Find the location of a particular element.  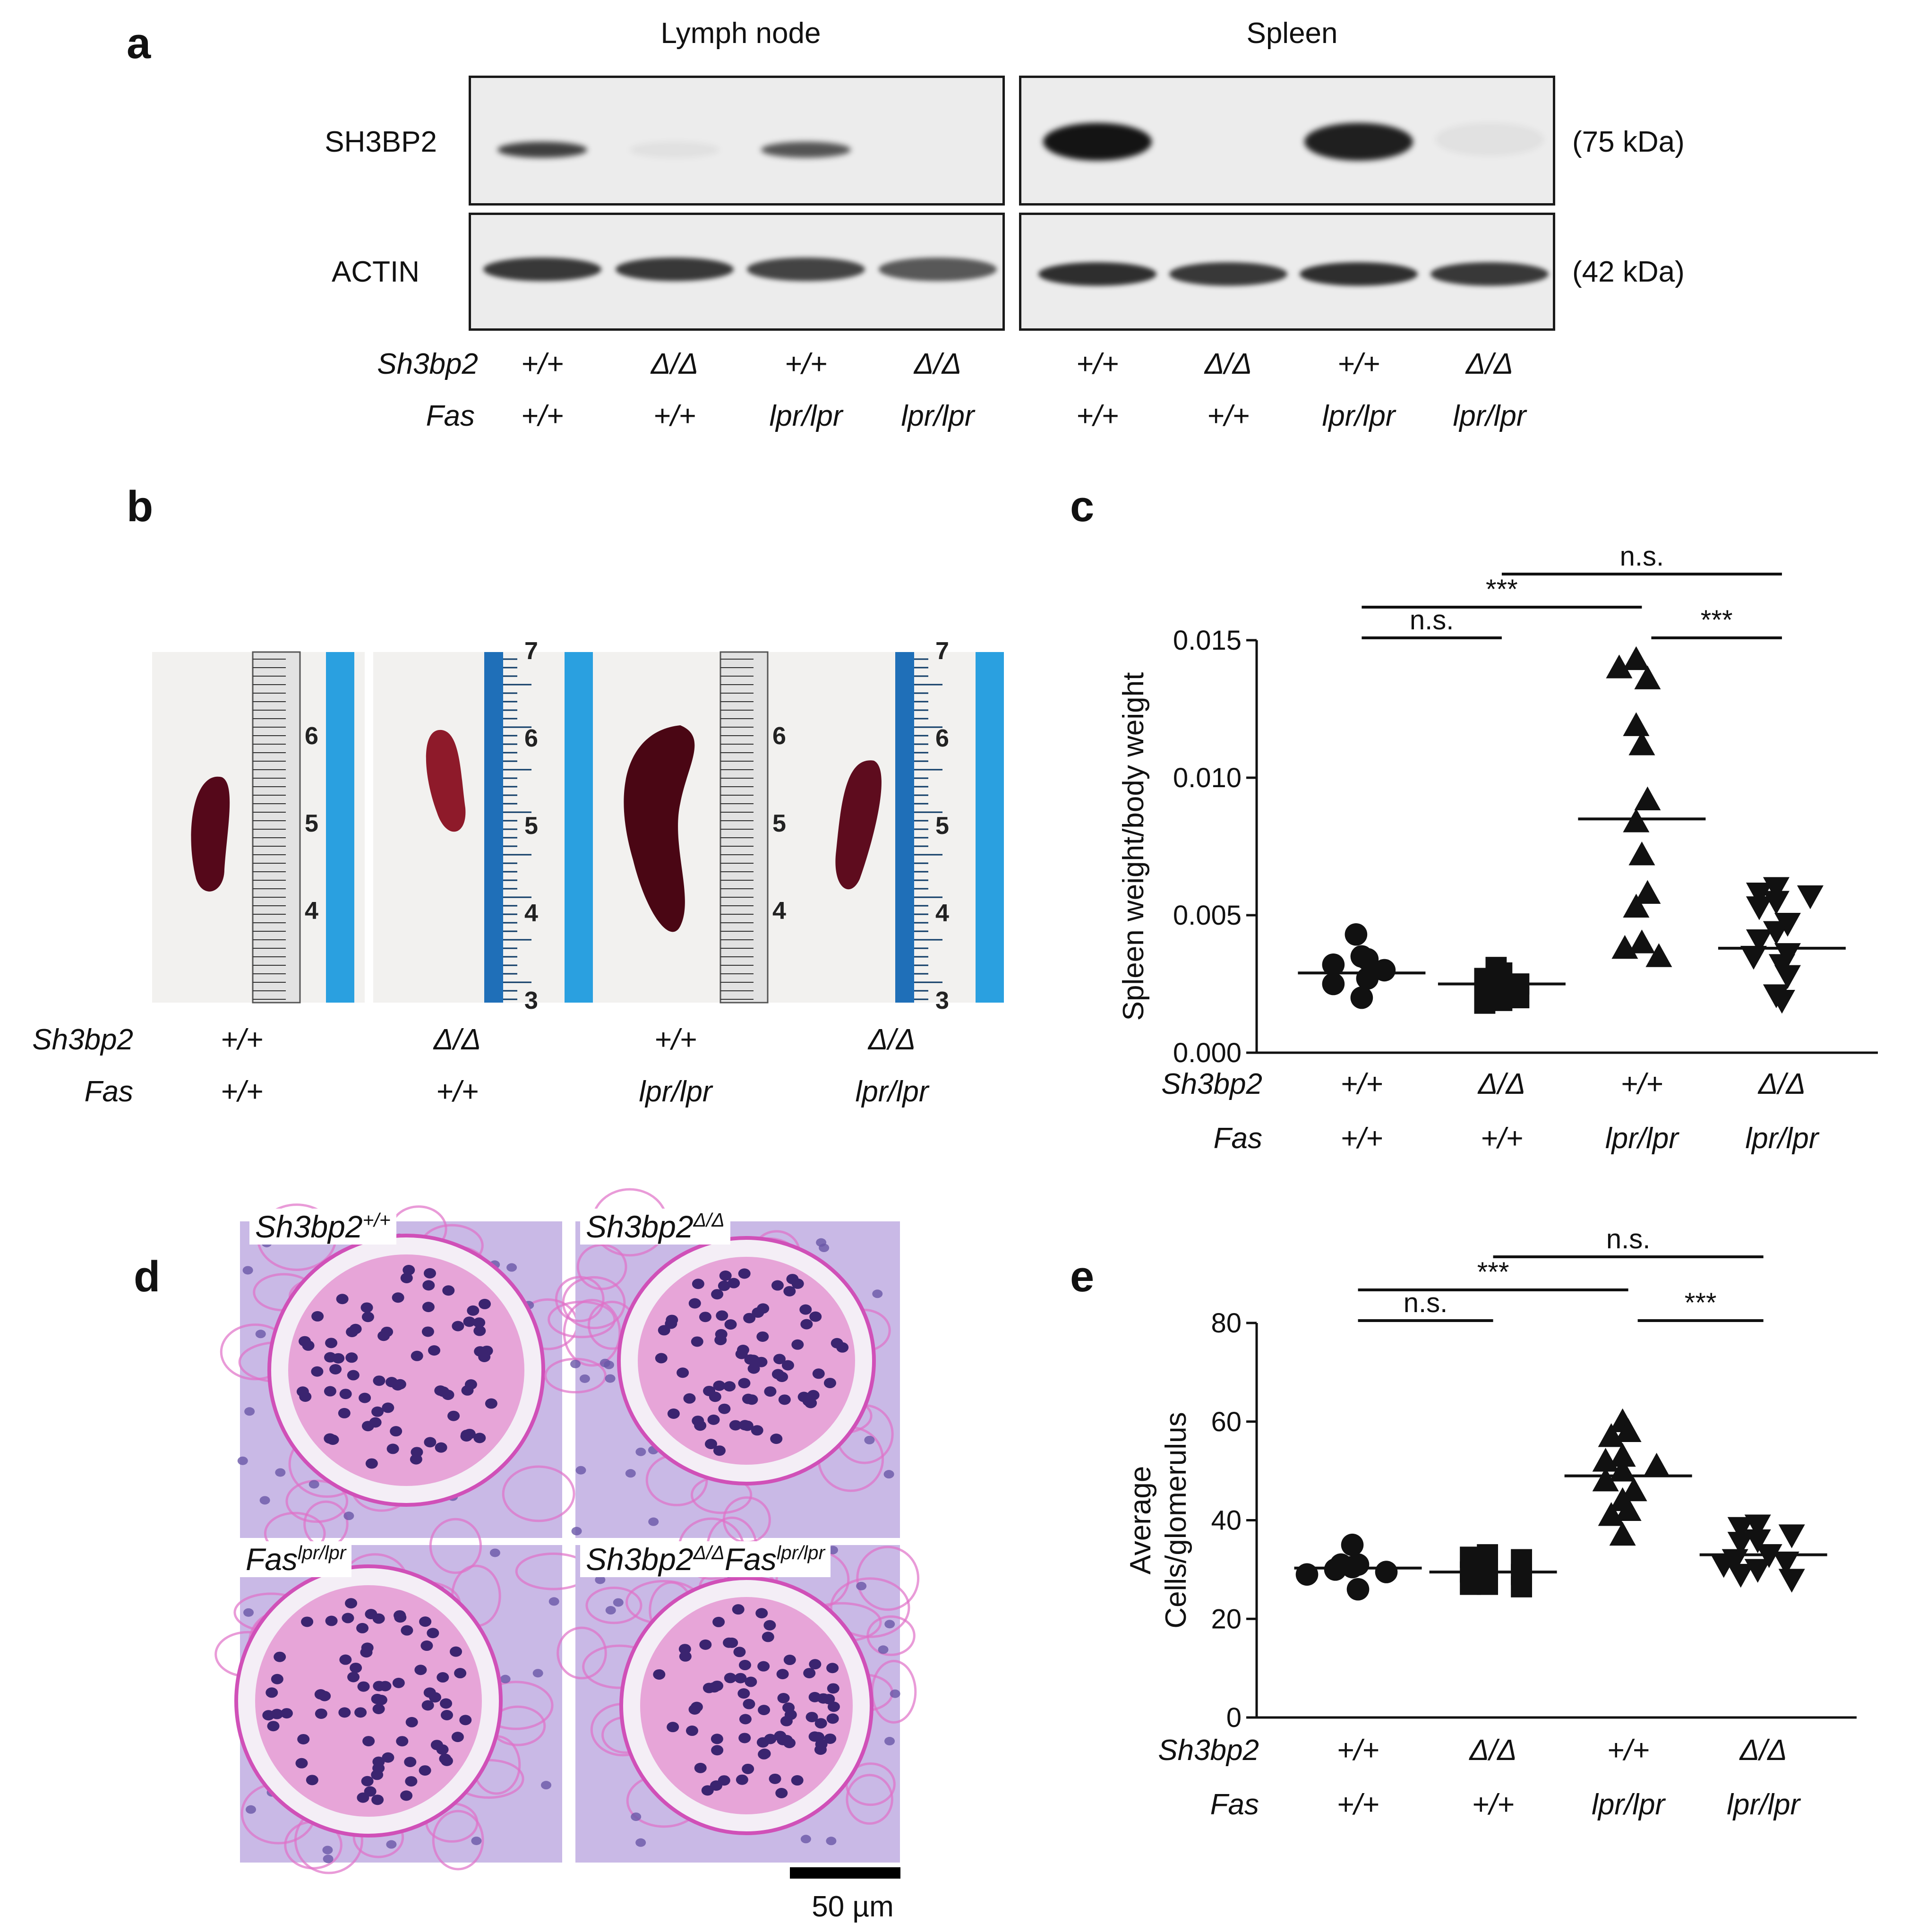

y-tick-label: 0 is located at coordinates (1234, 1717).